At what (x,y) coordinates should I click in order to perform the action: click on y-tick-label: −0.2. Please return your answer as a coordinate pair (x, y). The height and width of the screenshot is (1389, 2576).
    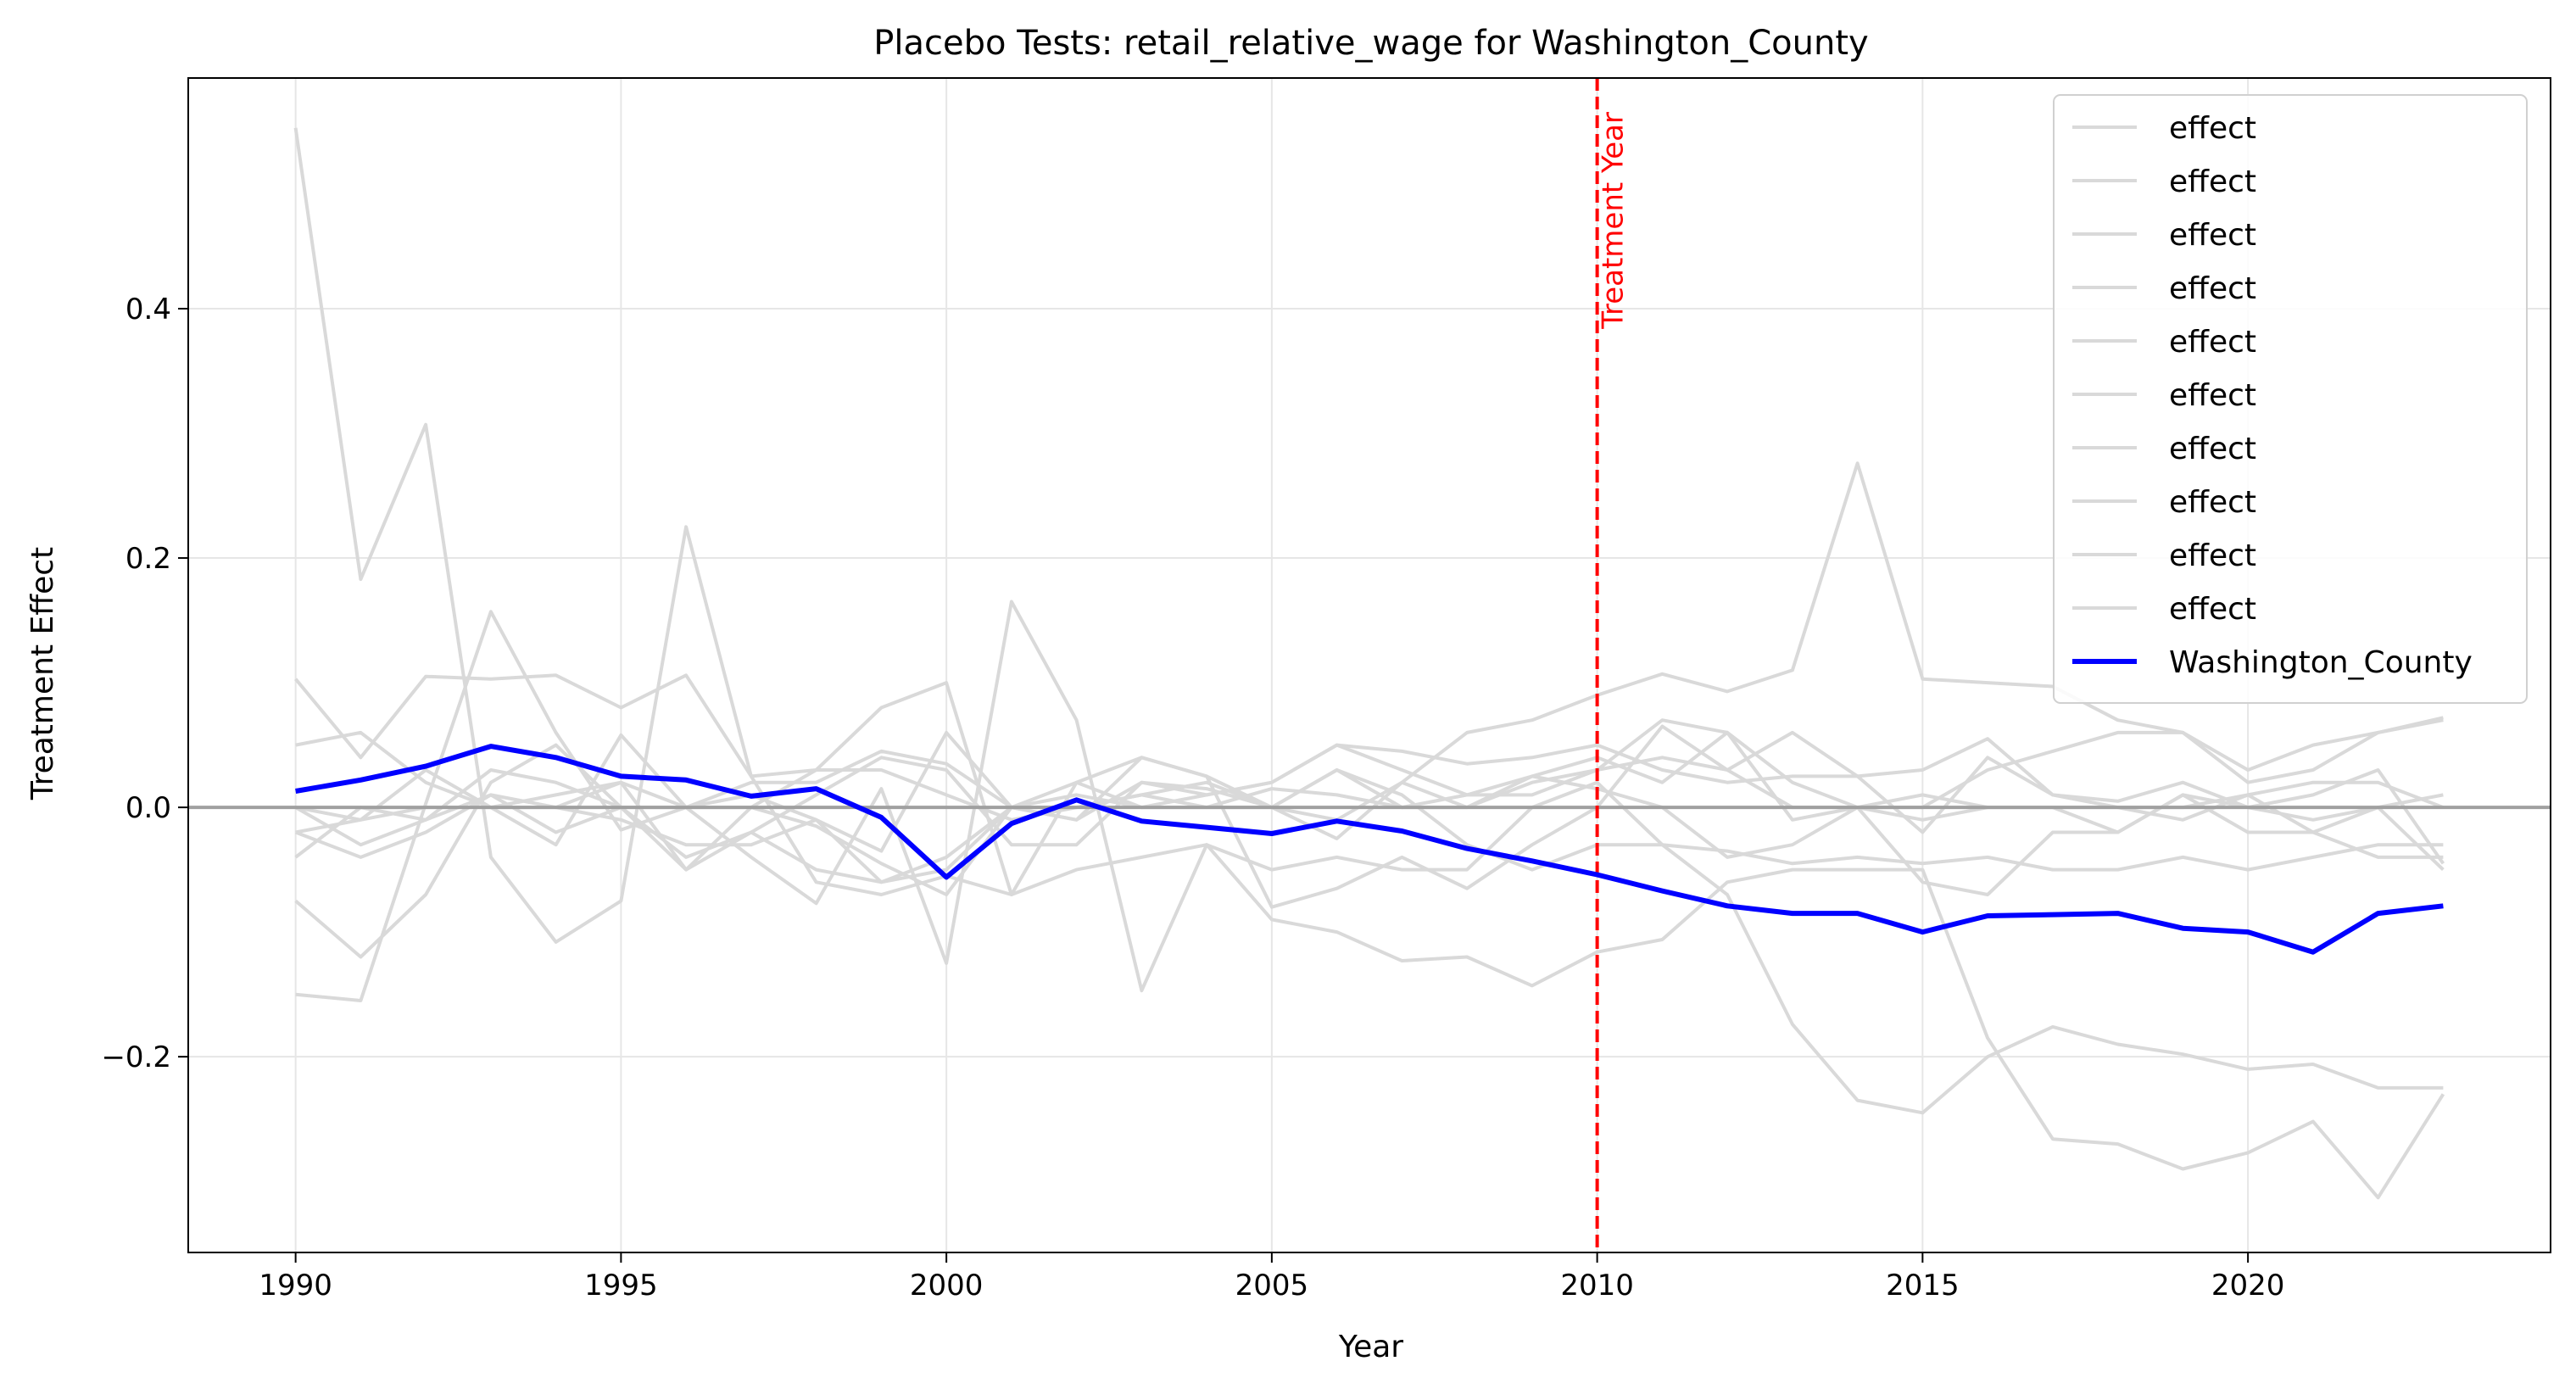
    Looking at the image, I should click on (136, 1057).